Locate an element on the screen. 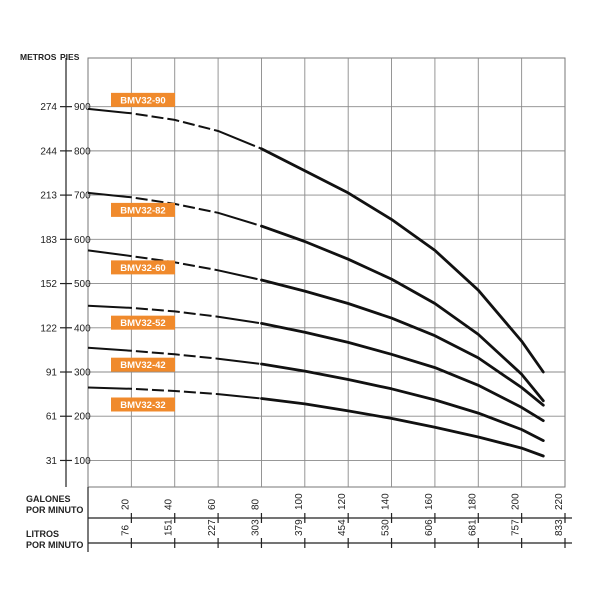 The image size is (600, 605). y-tick-label-meters-1: 61 is located at coordinates (52, 417).